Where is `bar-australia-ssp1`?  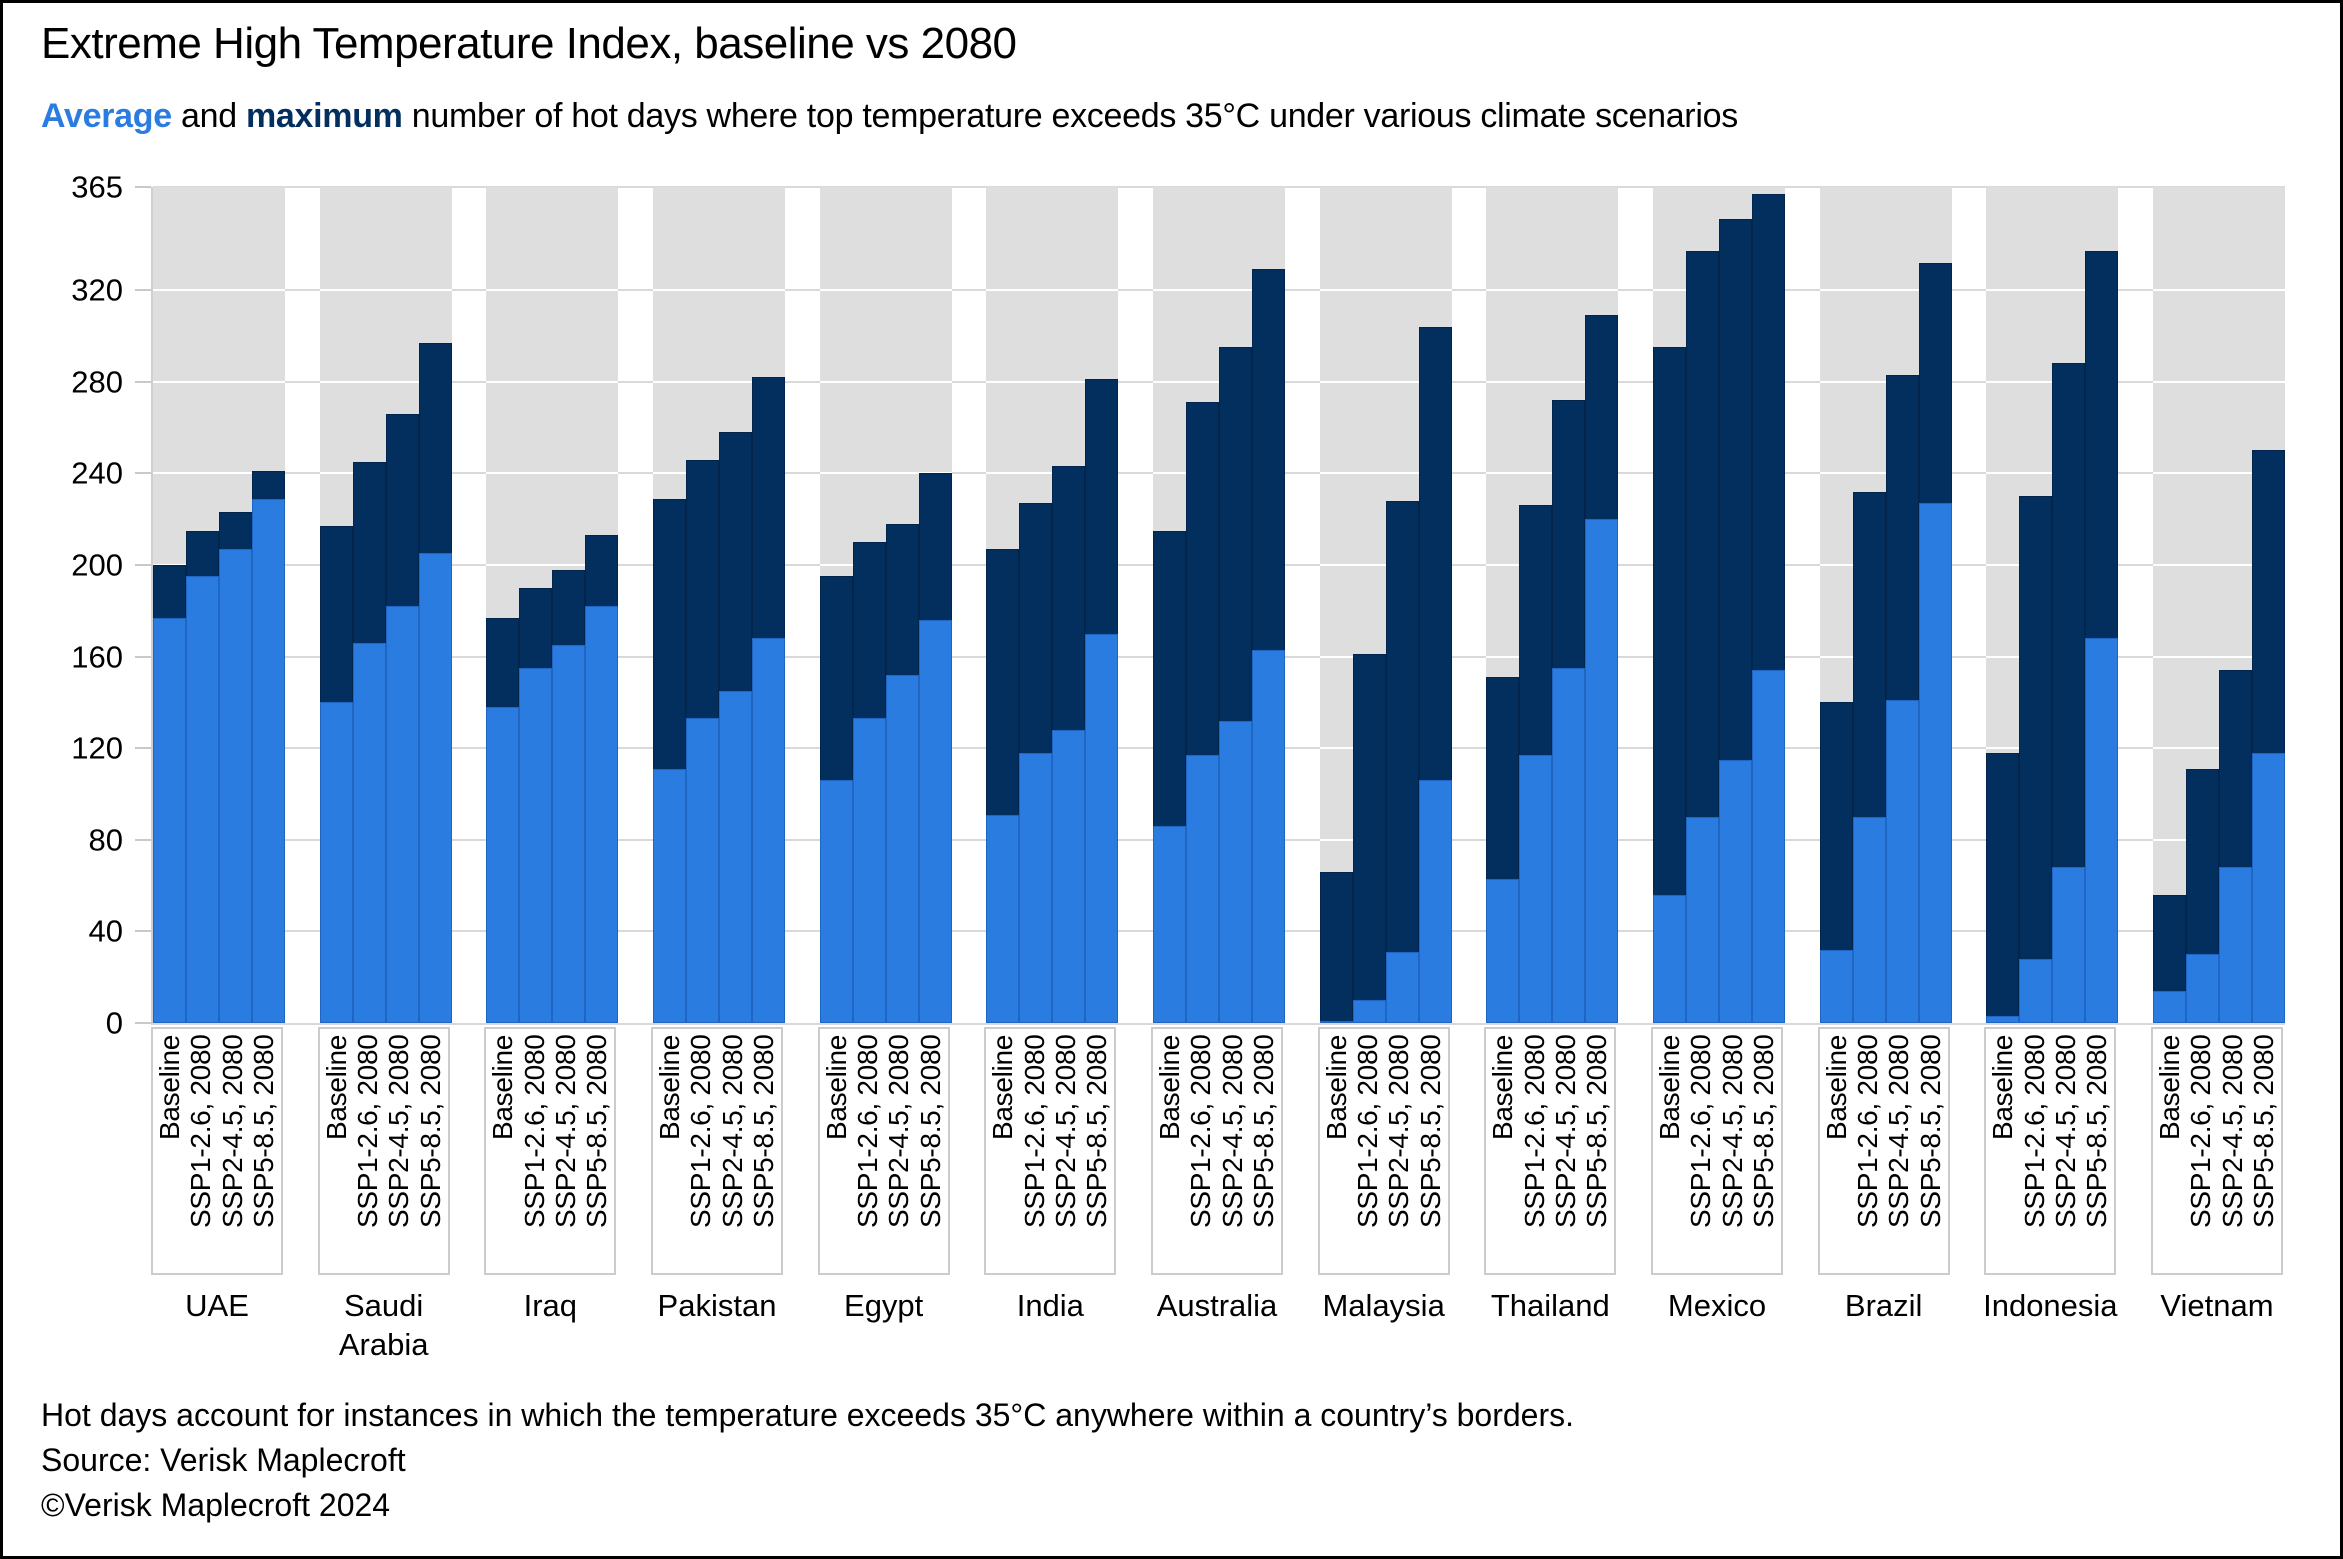
bar-australia-ssp1 is located at coordinates (1202, 605).